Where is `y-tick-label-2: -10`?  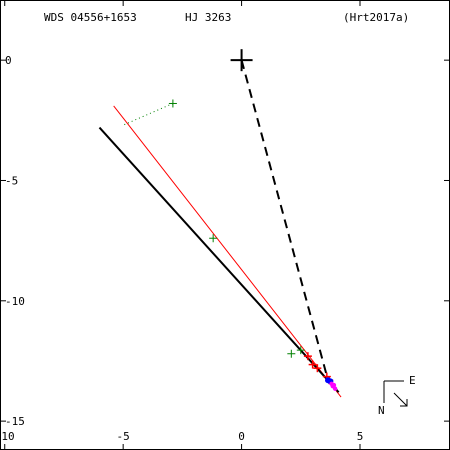 y-tick-label-2: -10 is located at coordinates (15, 301).